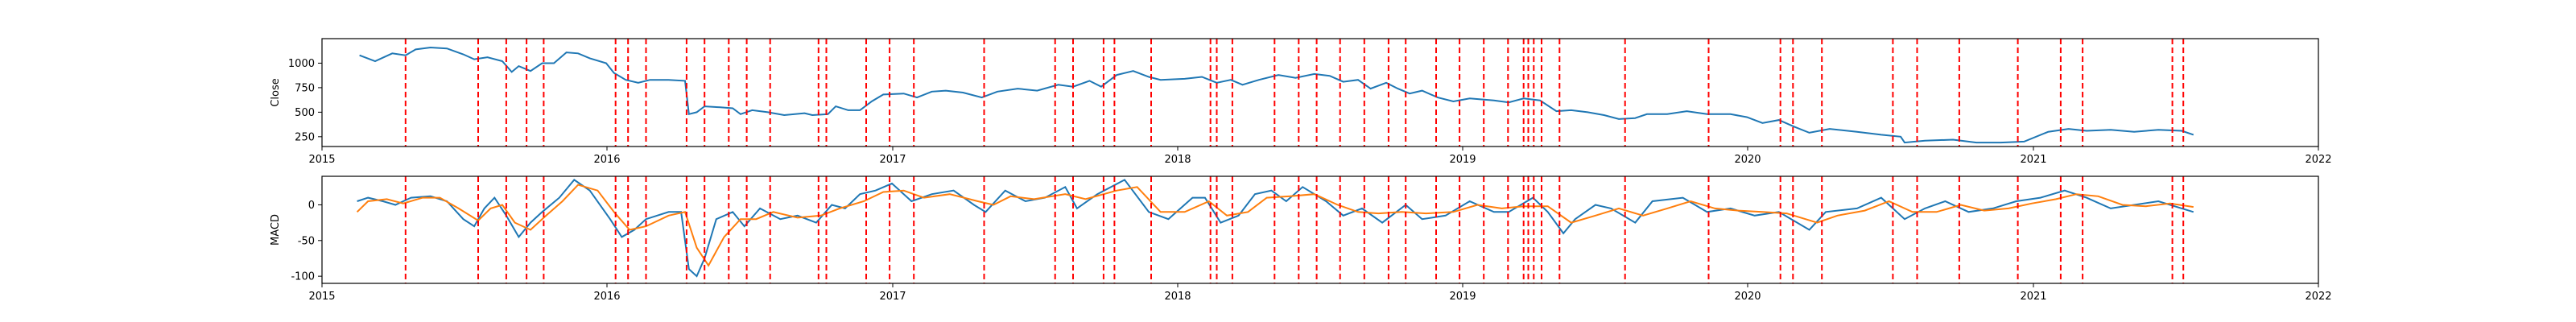  I want to click on y-tick-label: 0, so click(311, 206).